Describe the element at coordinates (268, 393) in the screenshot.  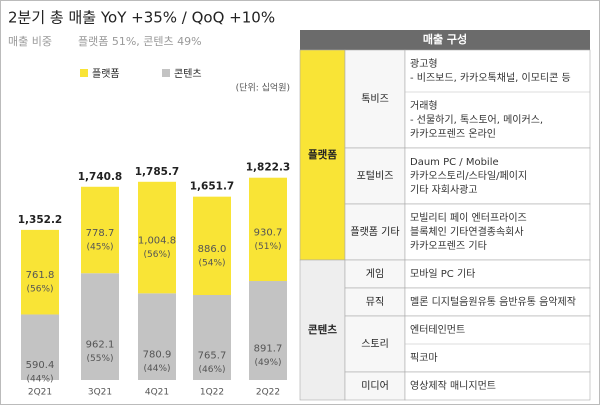
I see `x-tick-label: 2Q22` at that location.